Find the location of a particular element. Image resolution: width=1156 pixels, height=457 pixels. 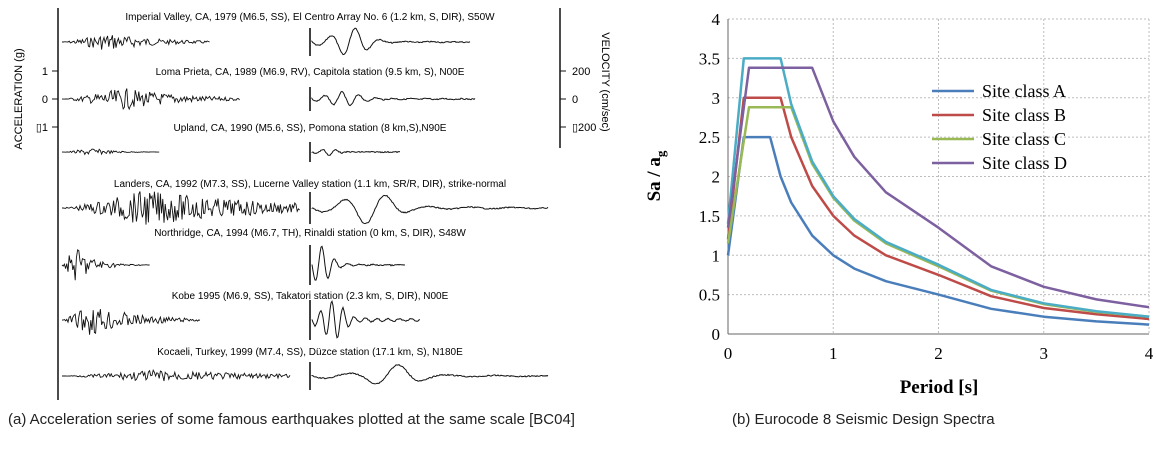

y-tick-label: 3.5 is located at coordinates (709, 58).